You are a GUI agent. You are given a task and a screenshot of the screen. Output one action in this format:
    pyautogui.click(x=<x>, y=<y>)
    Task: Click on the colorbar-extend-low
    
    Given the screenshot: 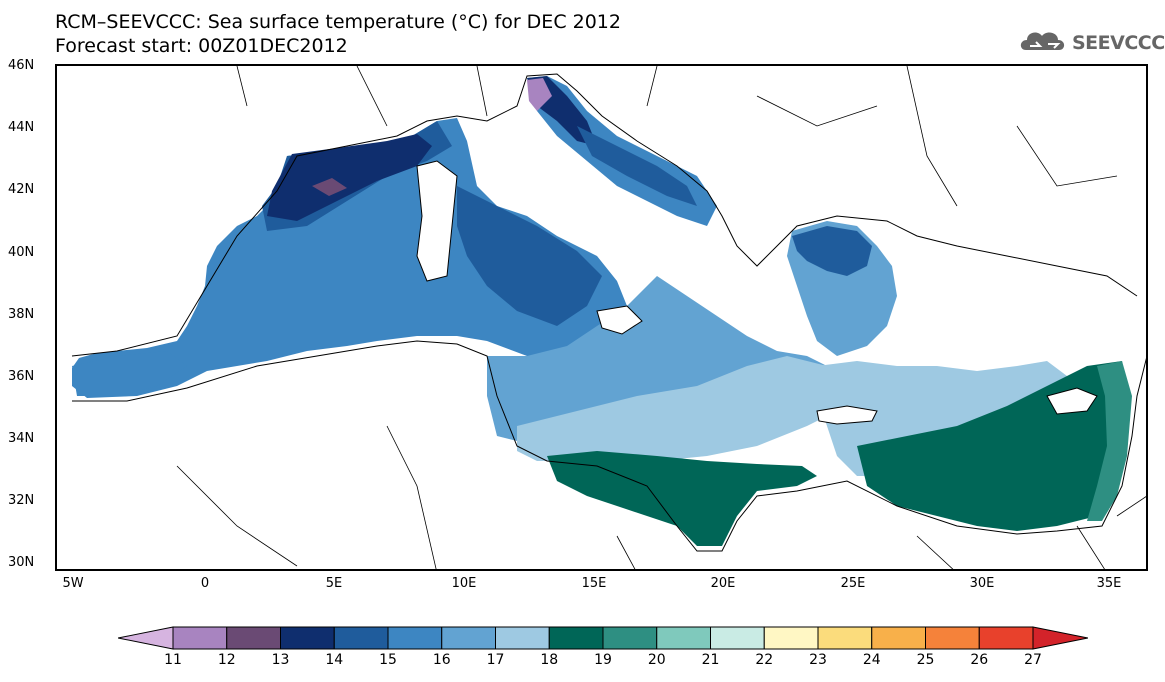 What is the action you would take?
    pyautogui.click(x=146, y=638)
    